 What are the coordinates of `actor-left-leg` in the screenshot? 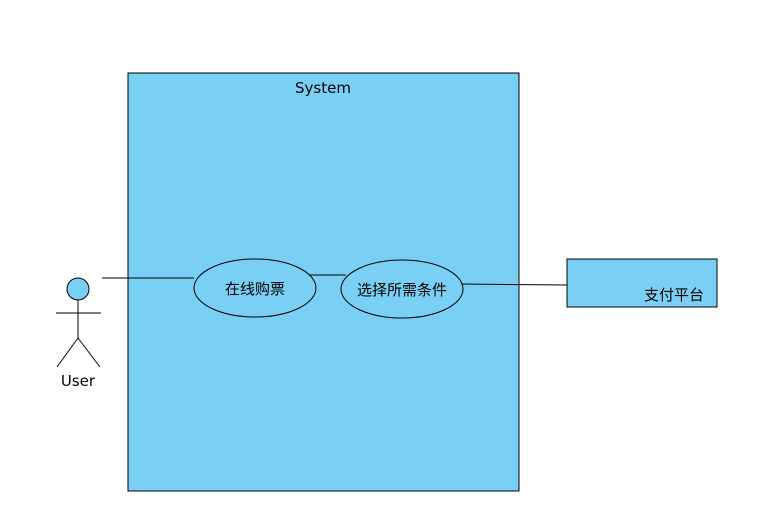 It's located at (67, 352).